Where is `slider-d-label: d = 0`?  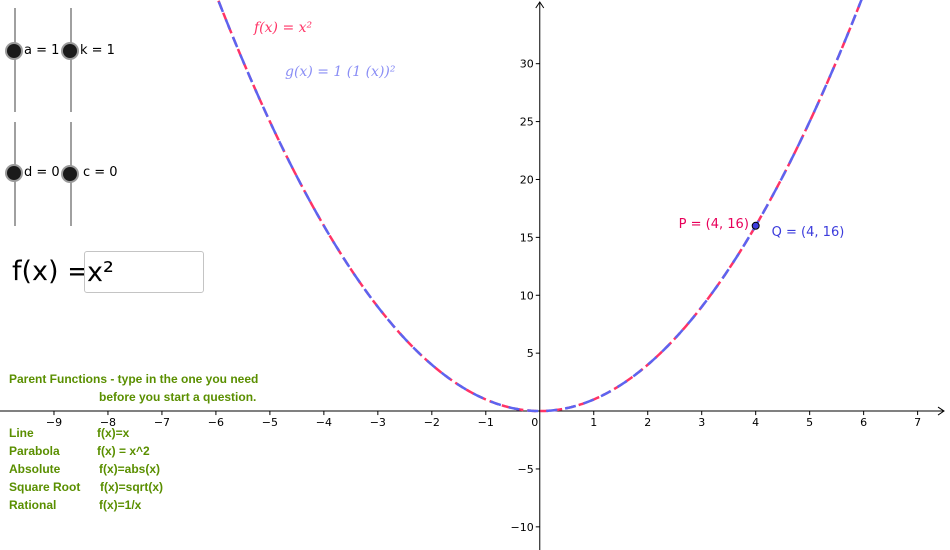
slider-d-label: d = 0 is located at coordinates (42, 172).